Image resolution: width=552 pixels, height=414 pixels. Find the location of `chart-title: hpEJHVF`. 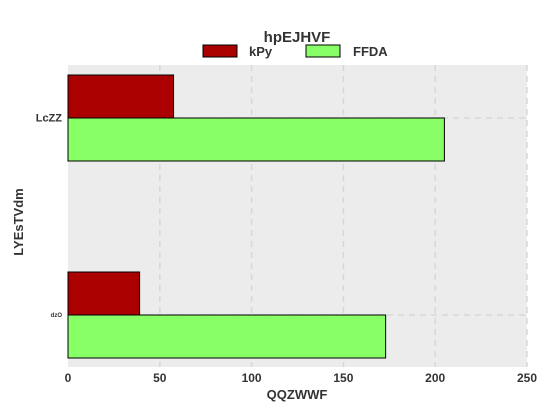

chart-title: hpEJHVF is located at coordinates (297, 37).